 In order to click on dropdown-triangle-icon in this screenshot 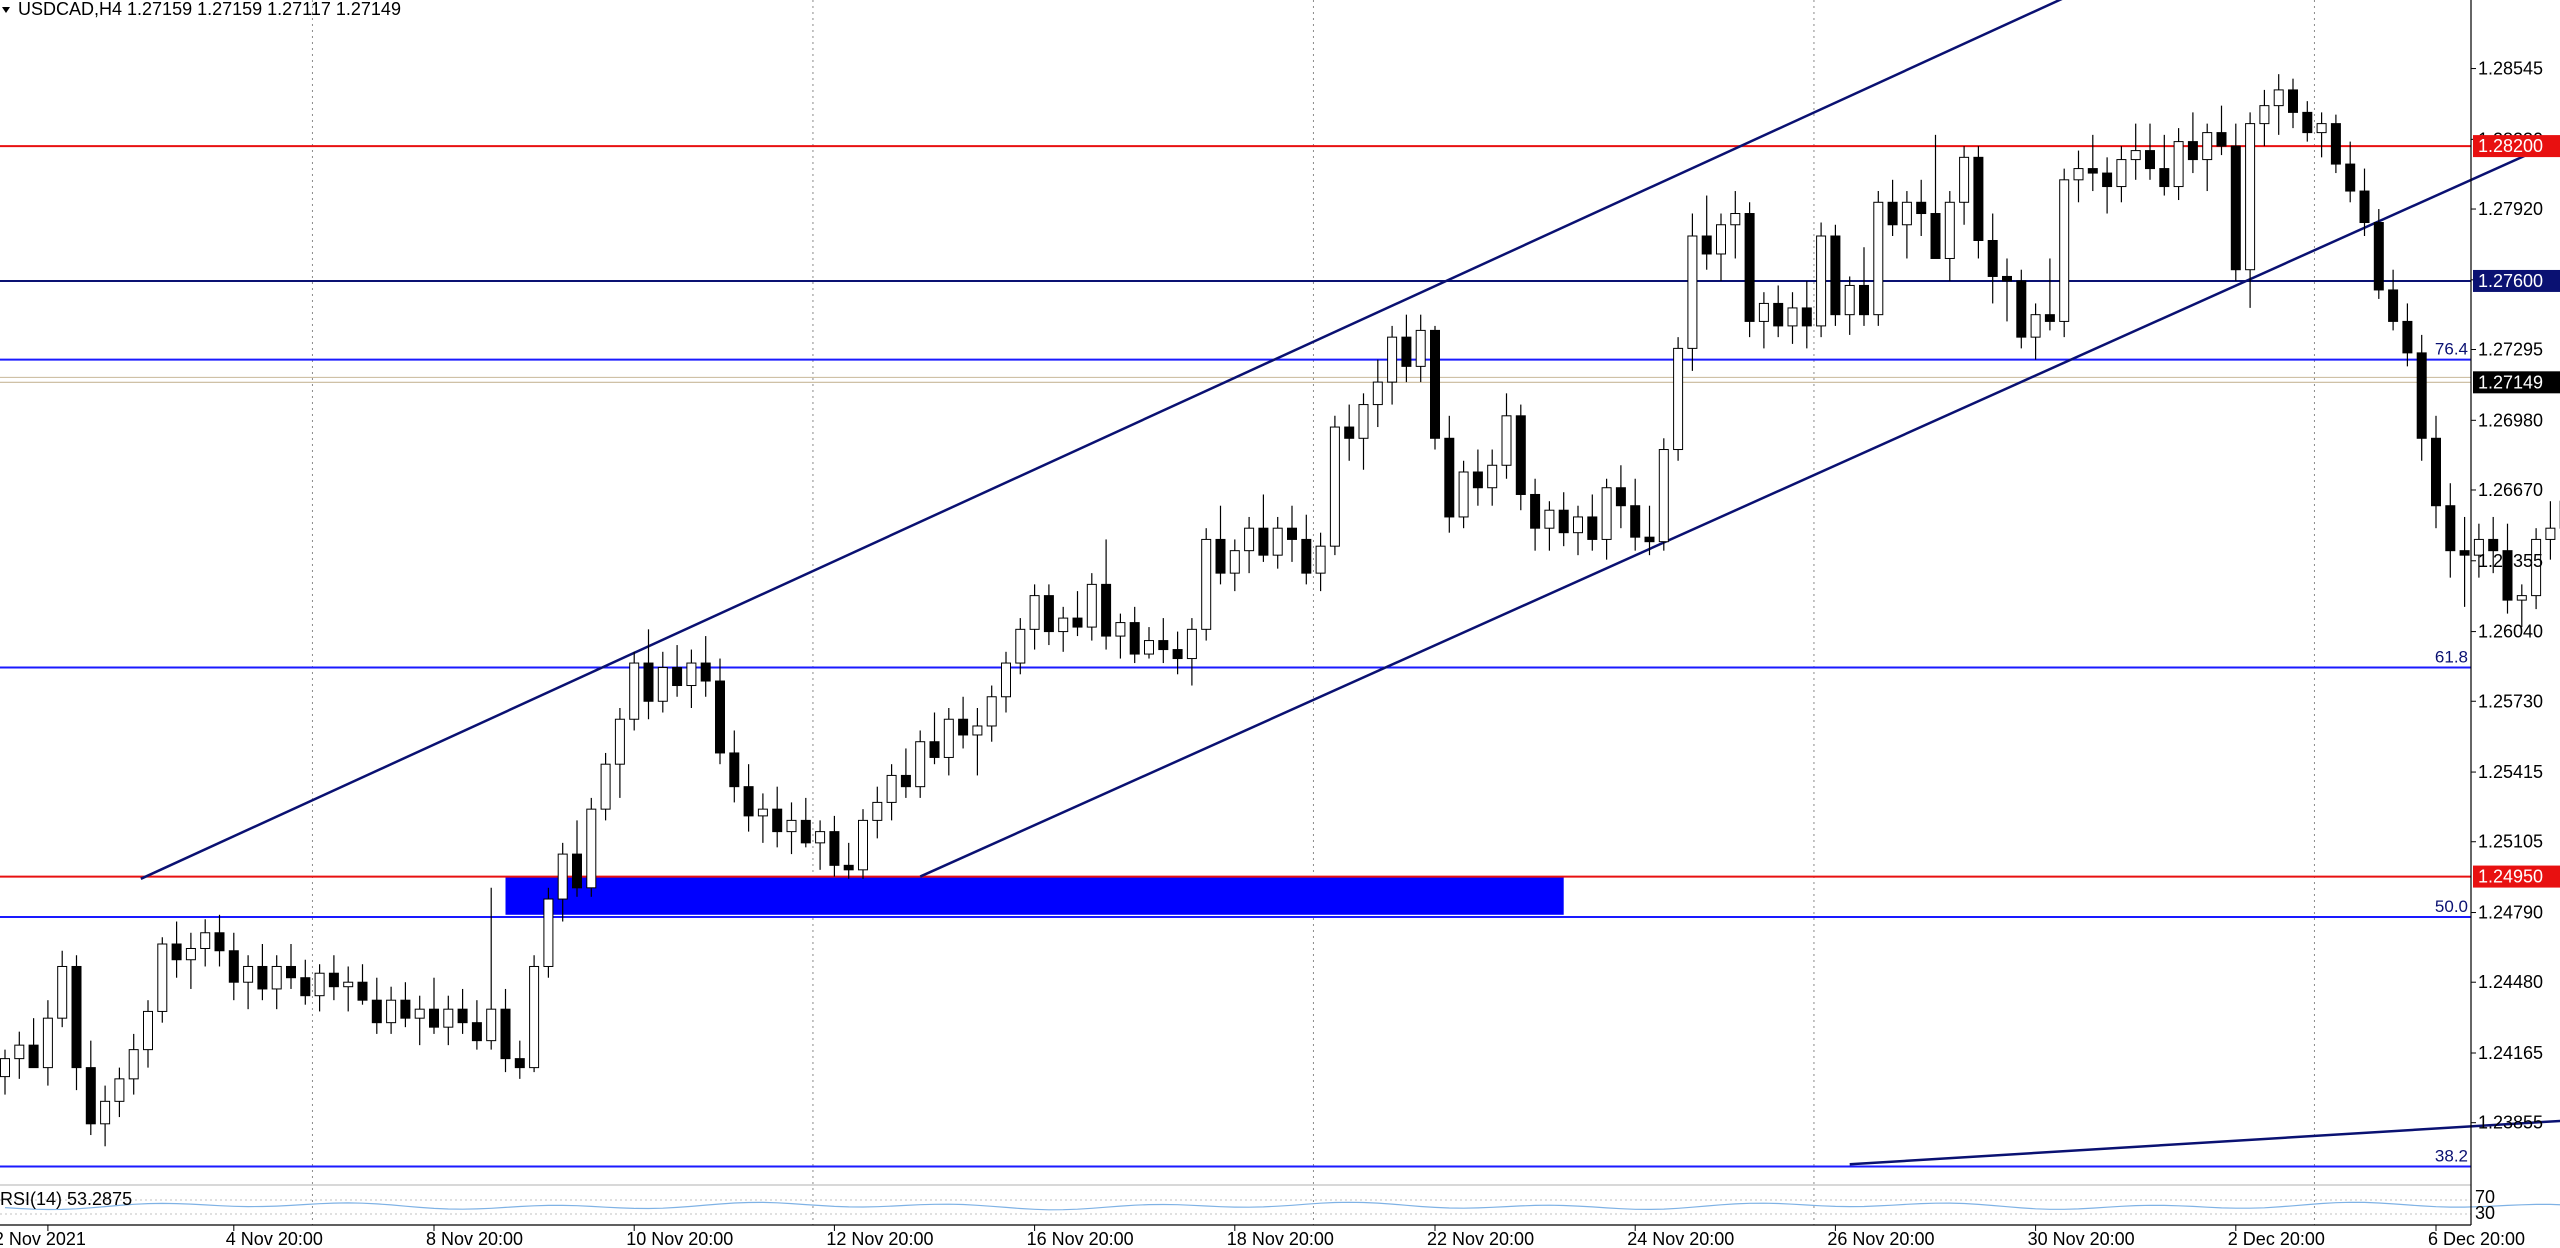, I will do `click(6, 10)`.